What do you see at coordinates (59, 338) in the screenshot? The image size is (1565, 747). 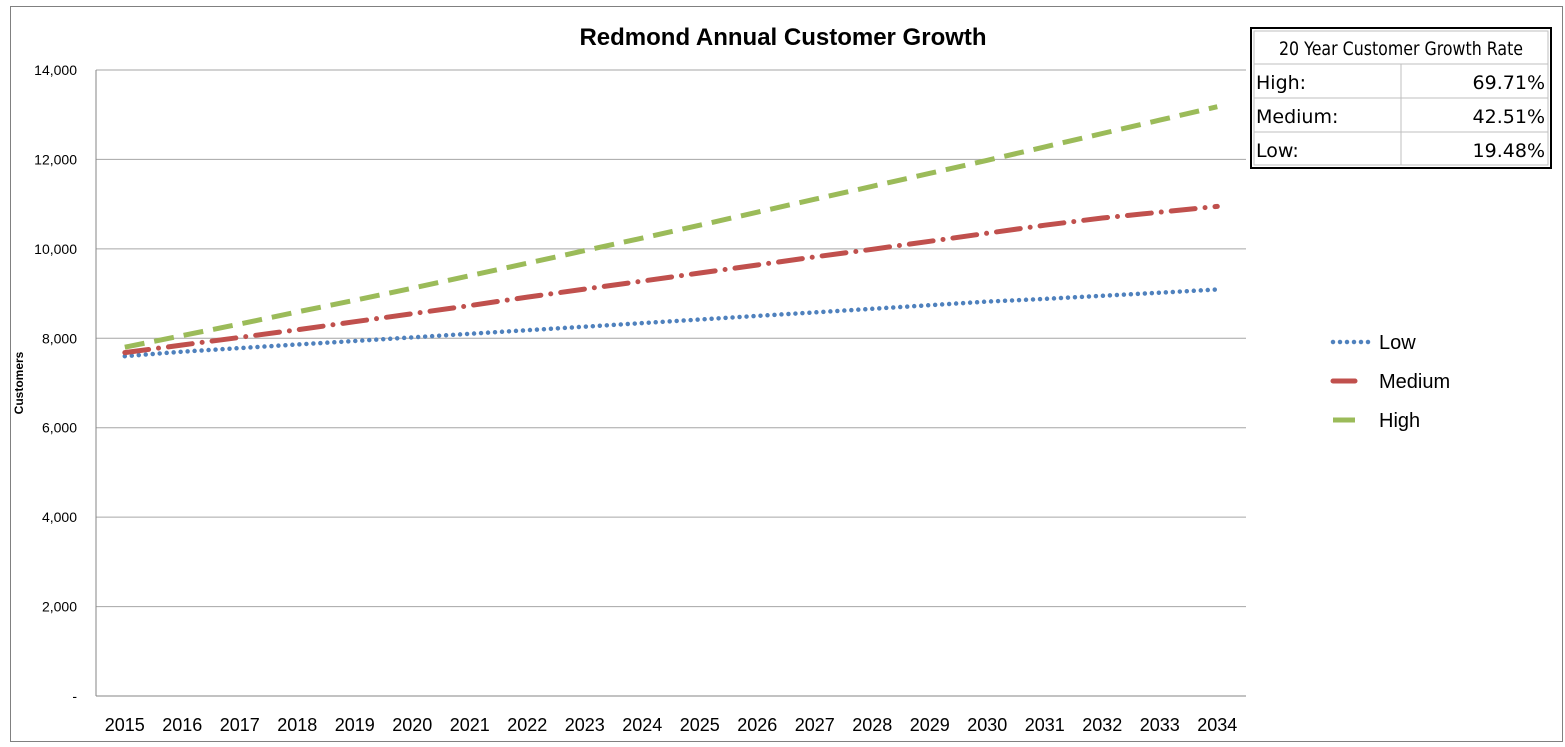 I see `y-tick-label: 8,000` at bounding box center [59, 338].